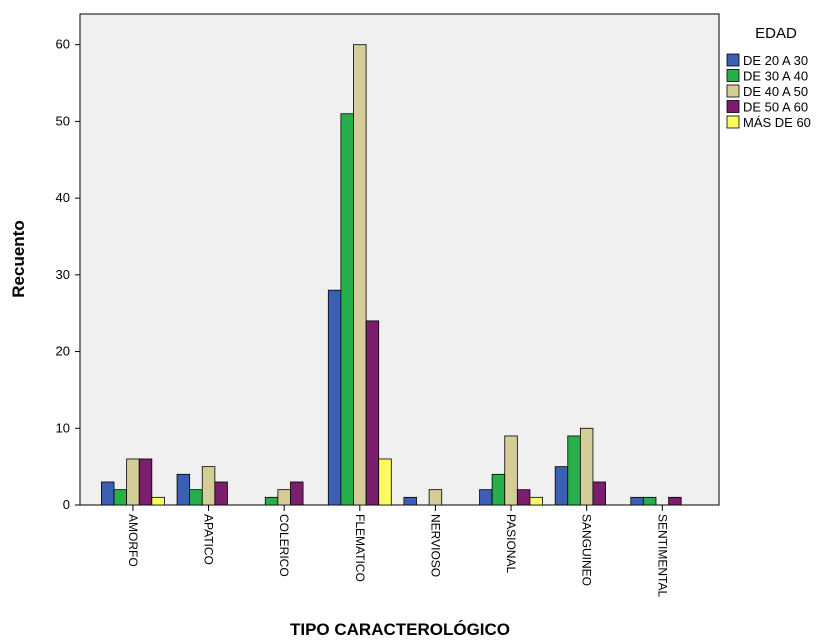 This screenshot has width=834, height=642. Describe the element at coordinates (662, 555) in the screenshot. I see `x-tick-label: SENTIMENTAL` at that location.